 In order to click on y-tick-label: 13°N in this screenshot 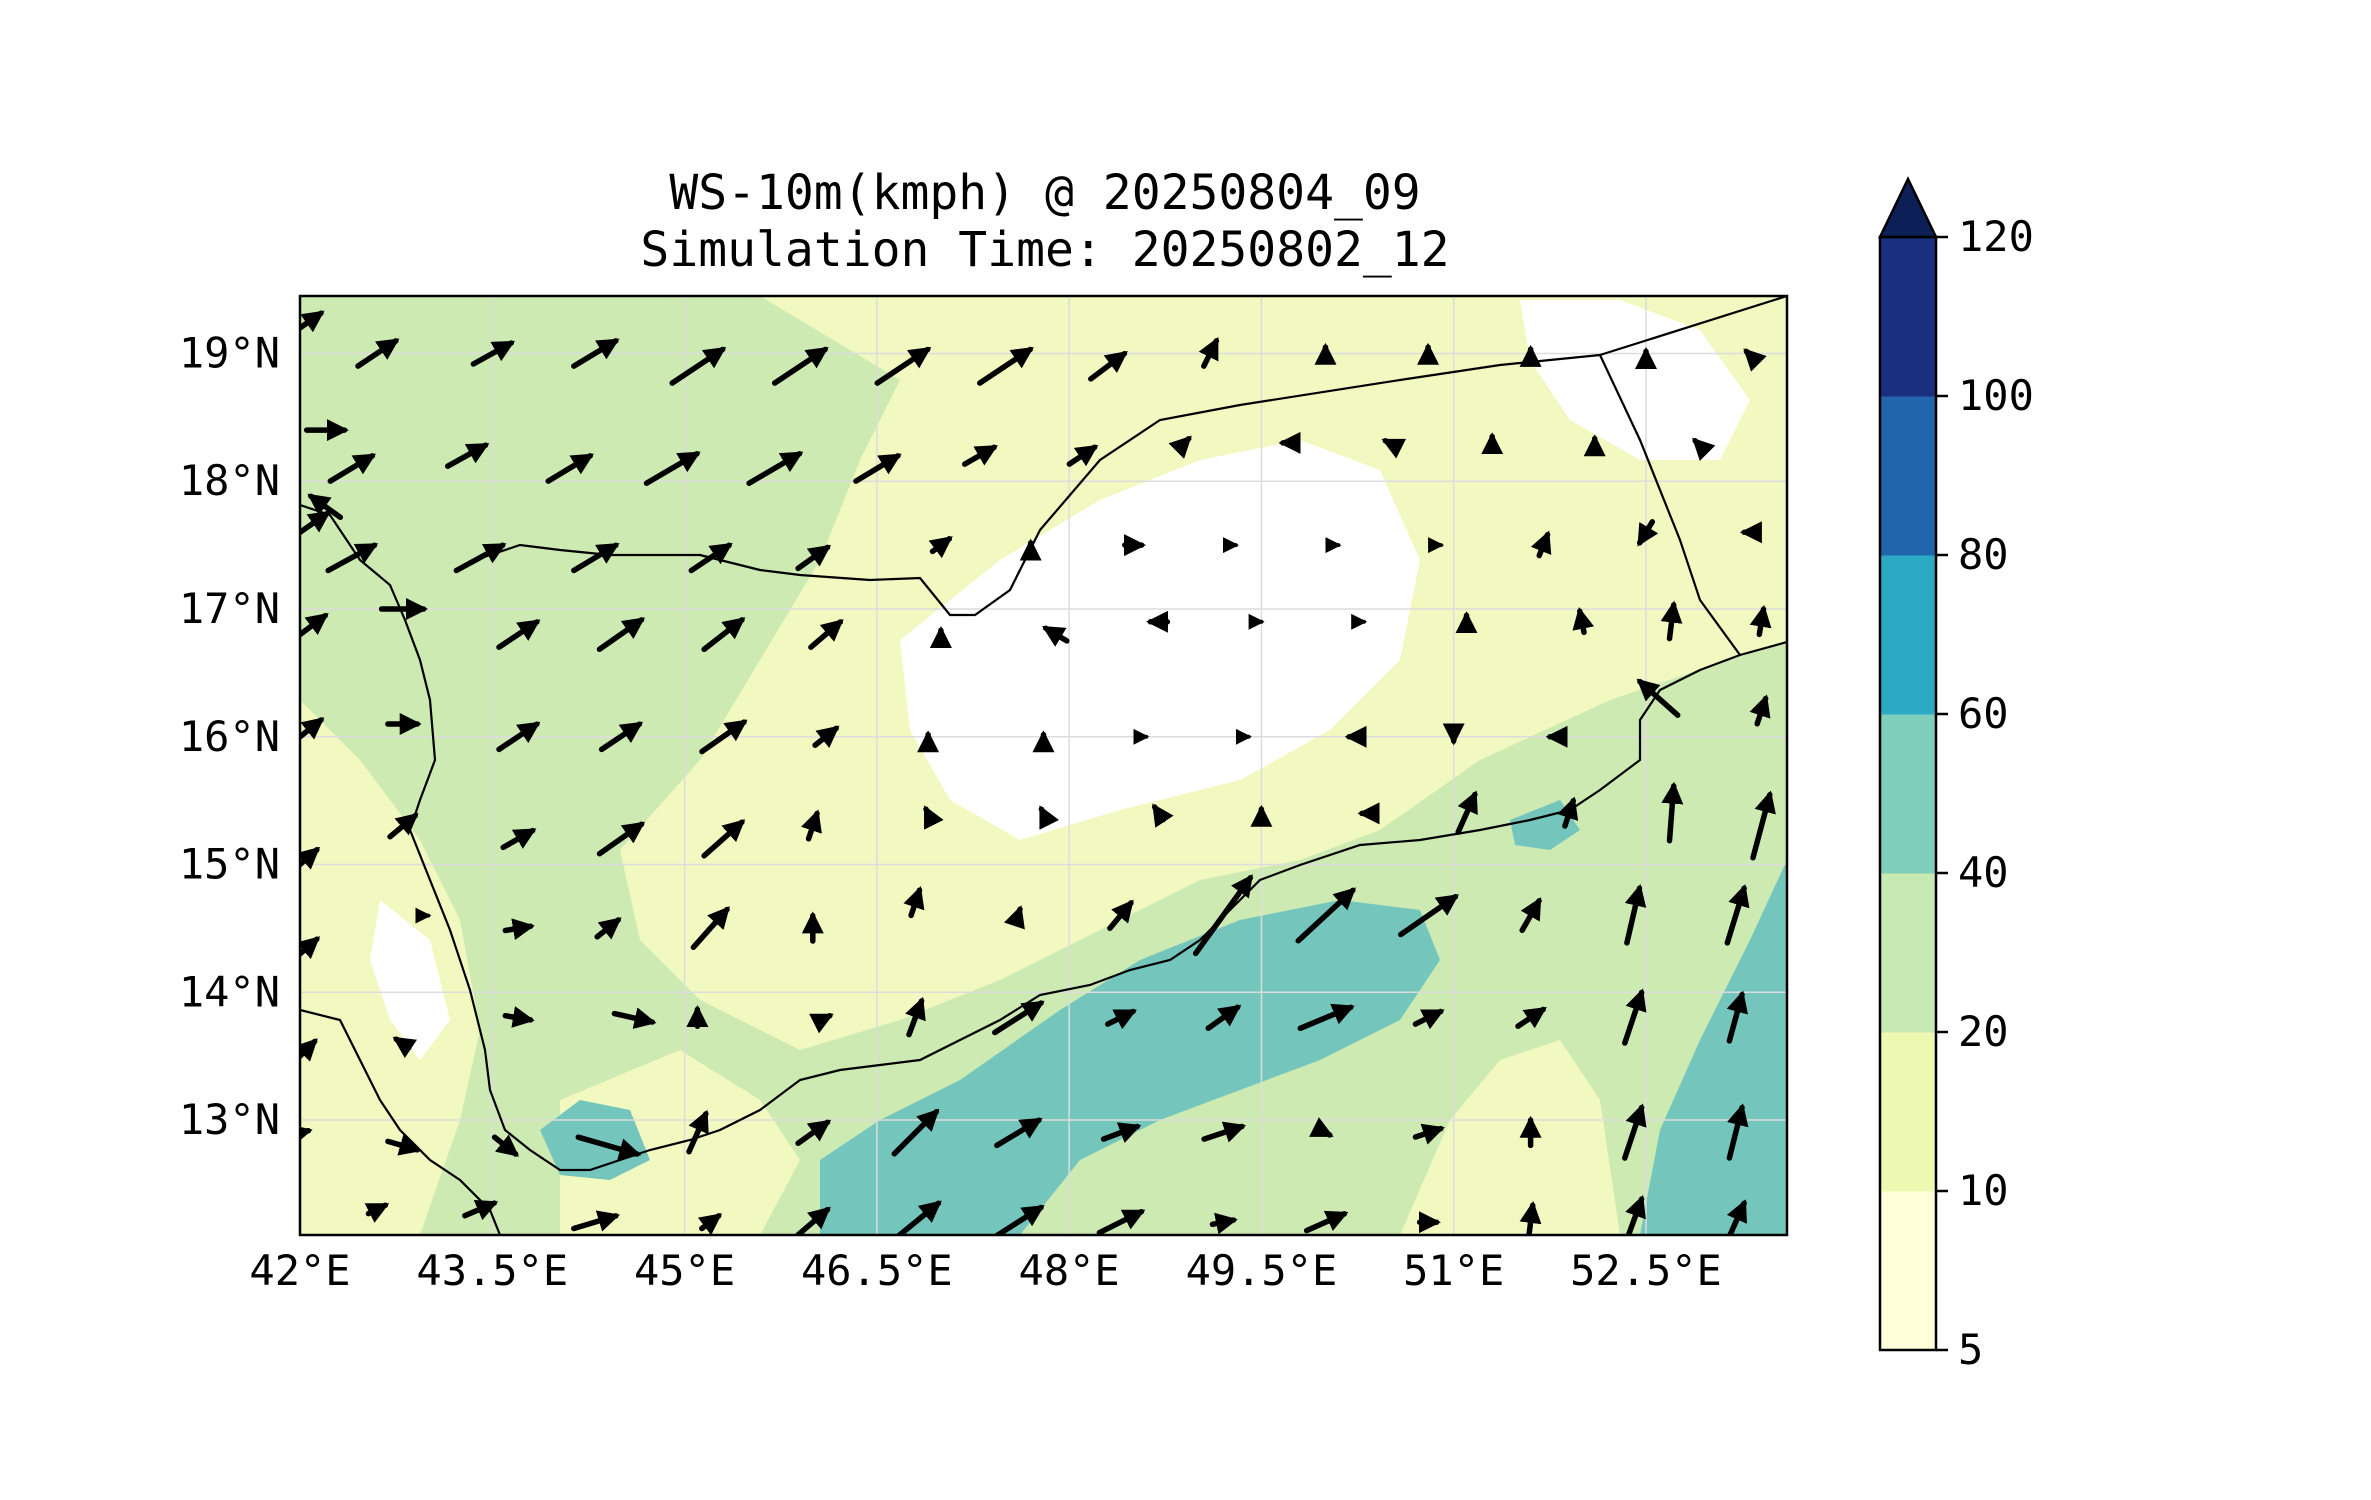, I will do `click(229, 1119)`.